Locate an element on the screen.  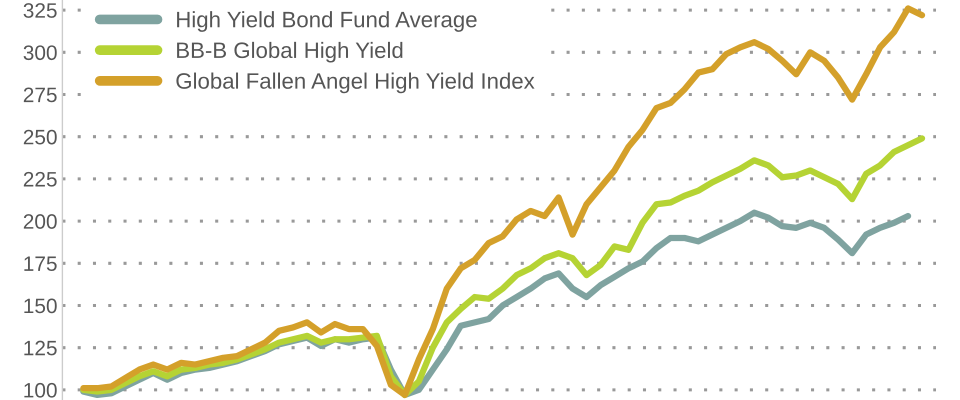
y-tick-label: 325 is located at coordinates (40, 10).